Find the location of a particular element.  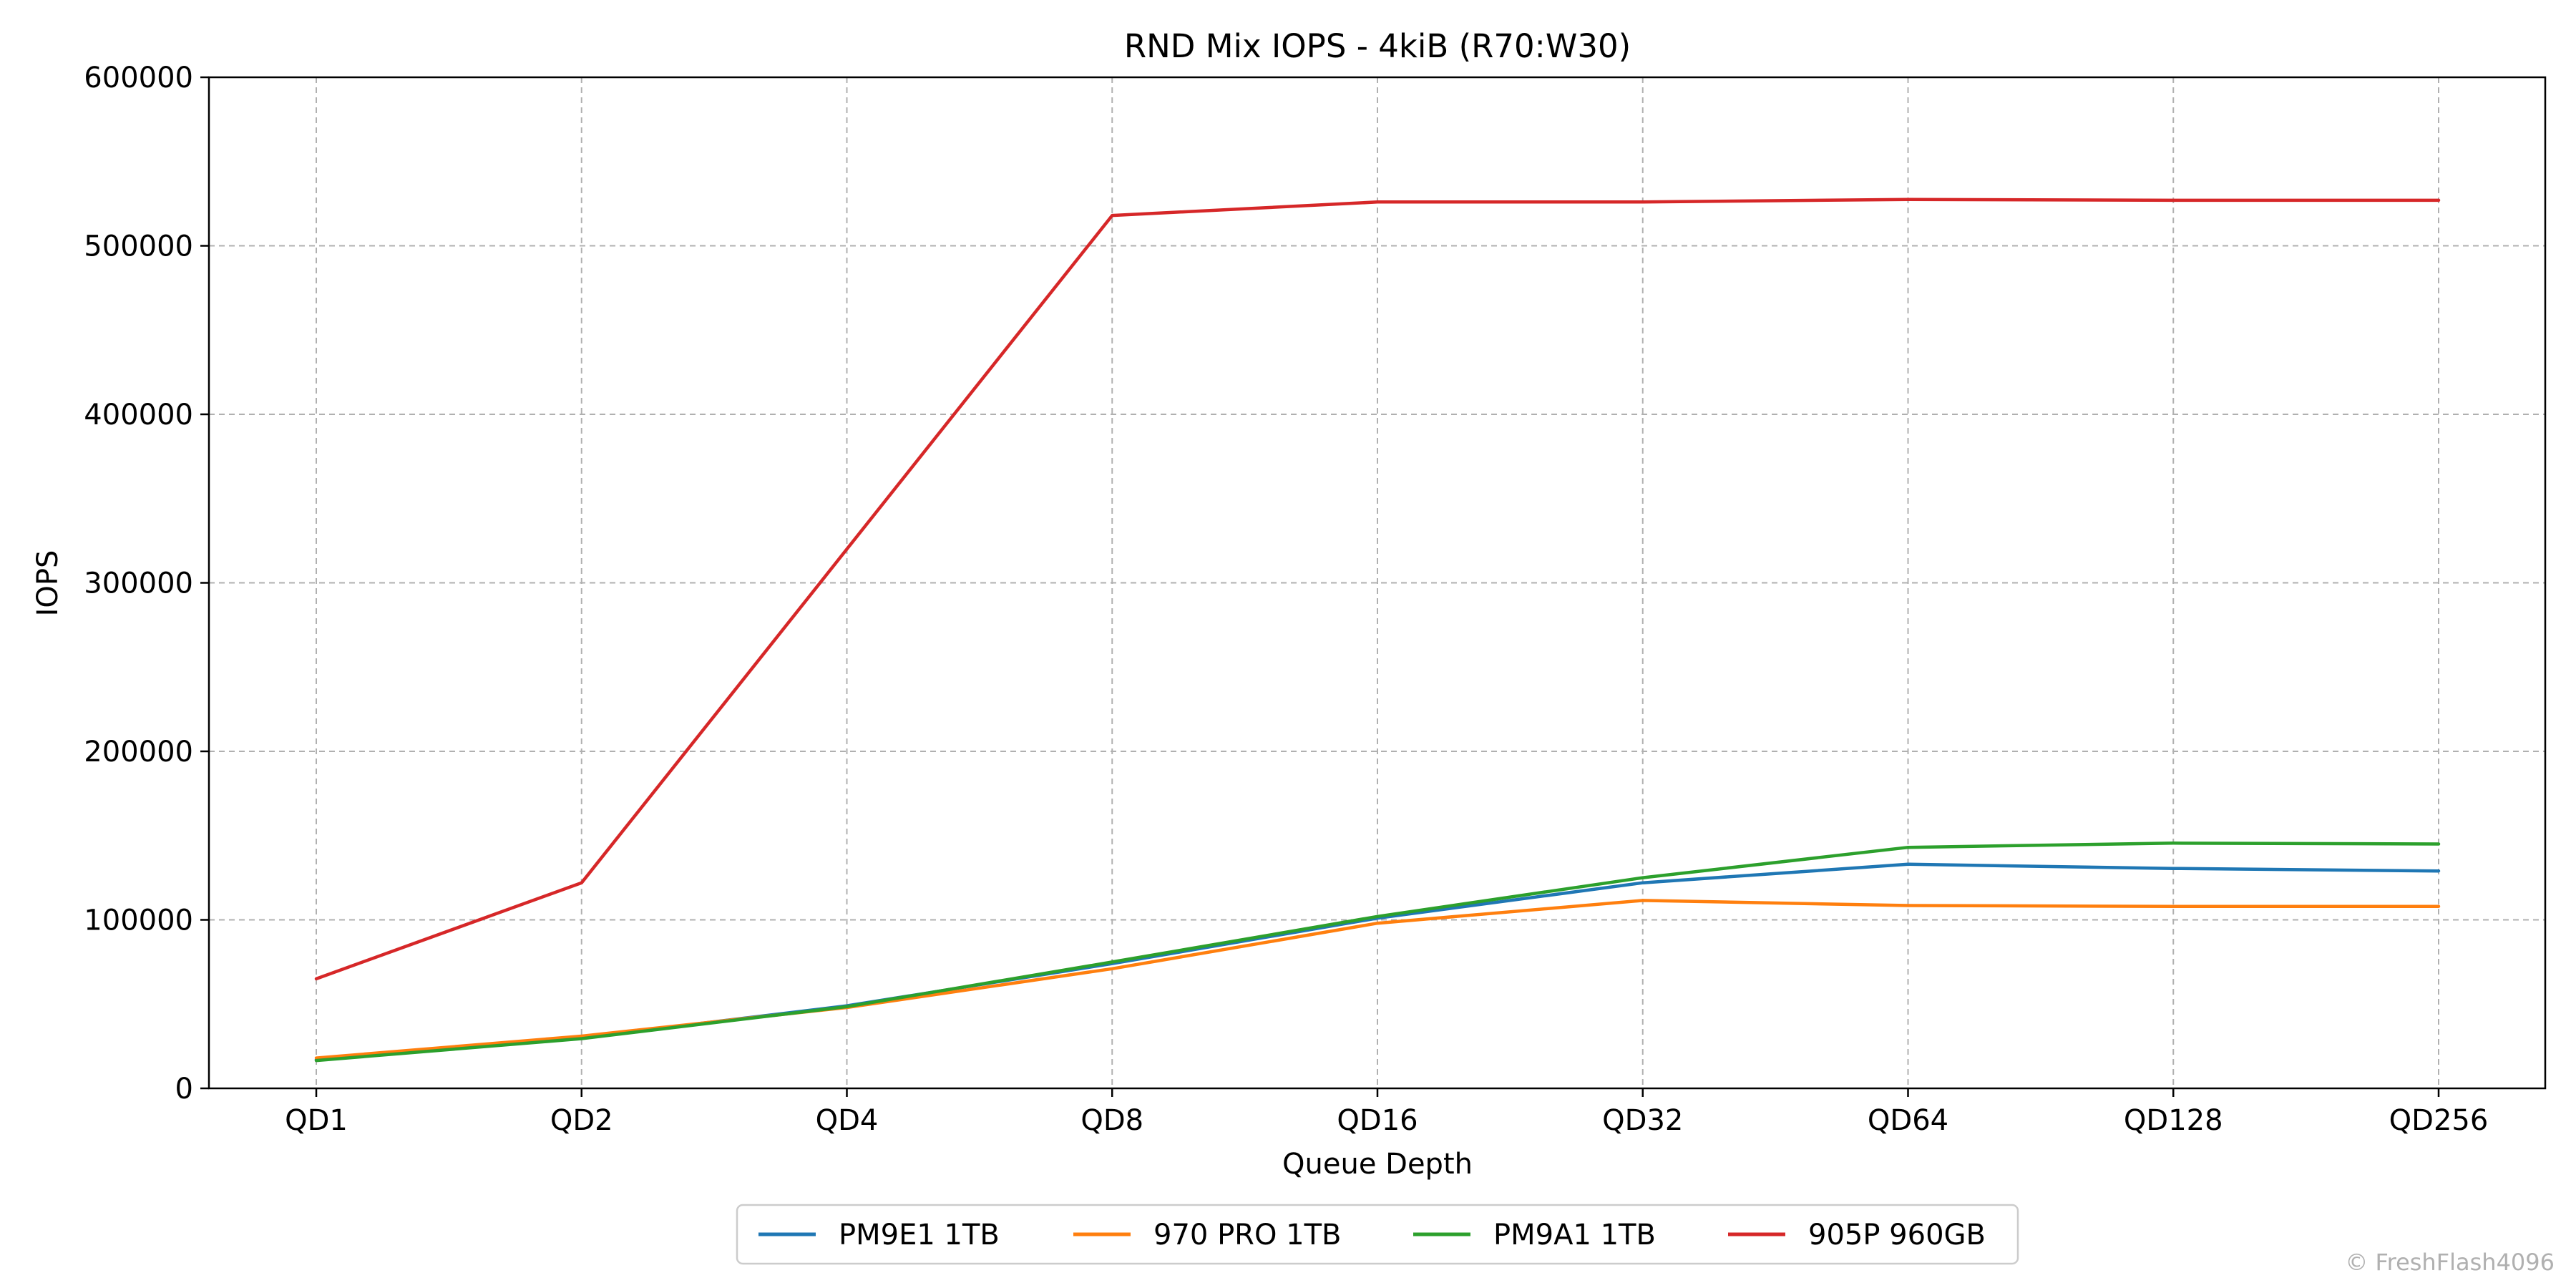

x-tick-label: QD64 is located at coordinates (1908, 1120).